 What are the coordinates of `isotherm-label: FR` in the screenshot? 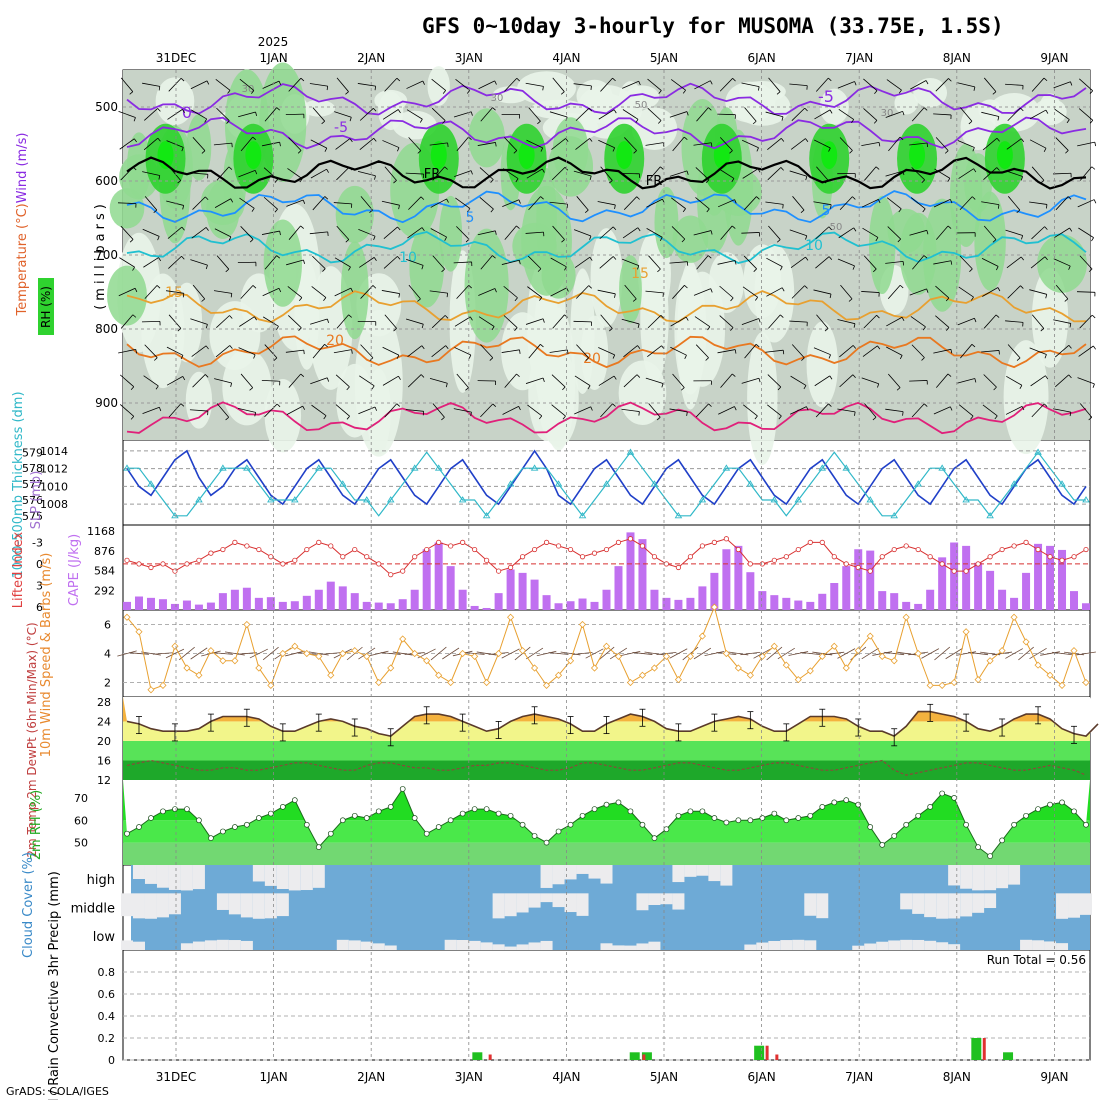 It's located at (432, 174).